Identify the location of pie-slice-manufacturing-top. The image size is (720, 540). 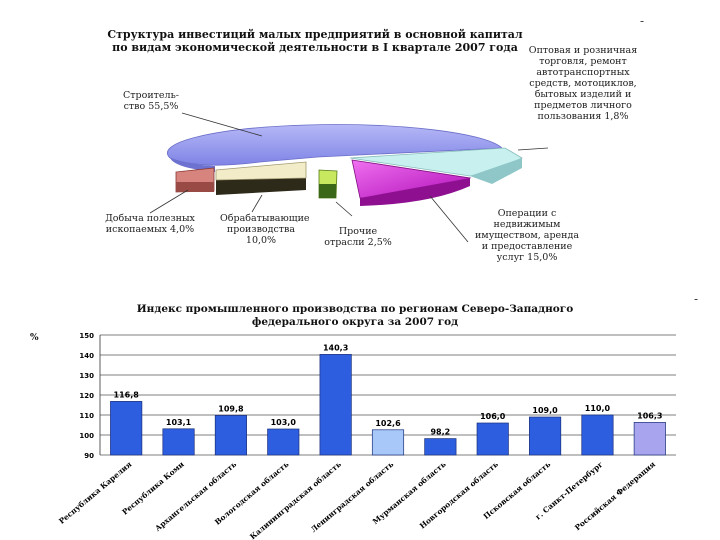
(261, 171).